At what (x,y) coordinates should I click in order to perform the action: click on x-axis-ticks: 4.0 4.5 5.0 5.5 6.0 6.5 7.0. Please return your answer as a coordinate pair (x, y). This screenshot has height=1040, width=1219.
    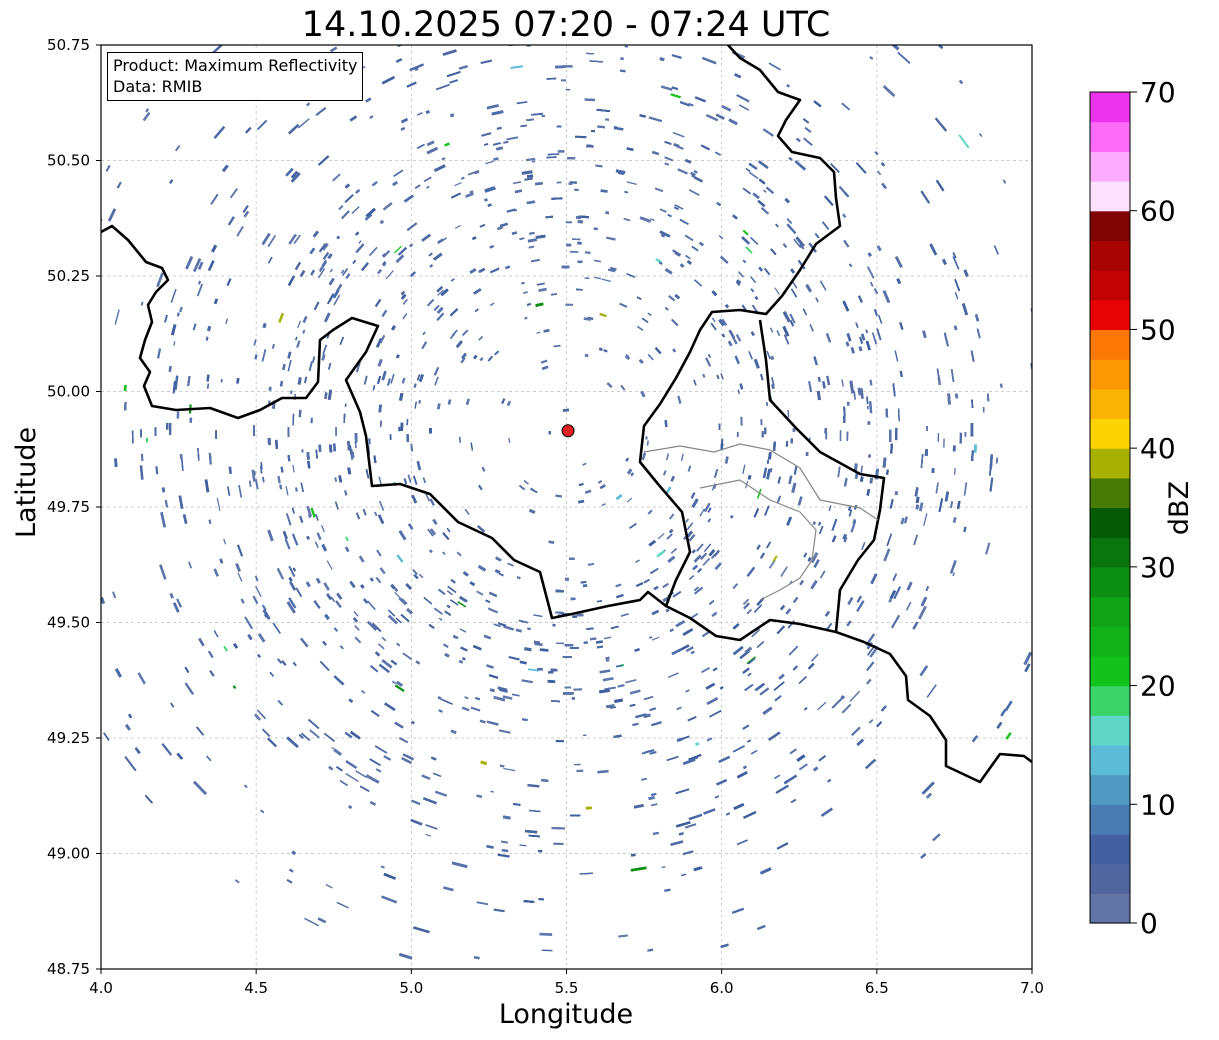
    Looking at the image, I should click on (566, 983).